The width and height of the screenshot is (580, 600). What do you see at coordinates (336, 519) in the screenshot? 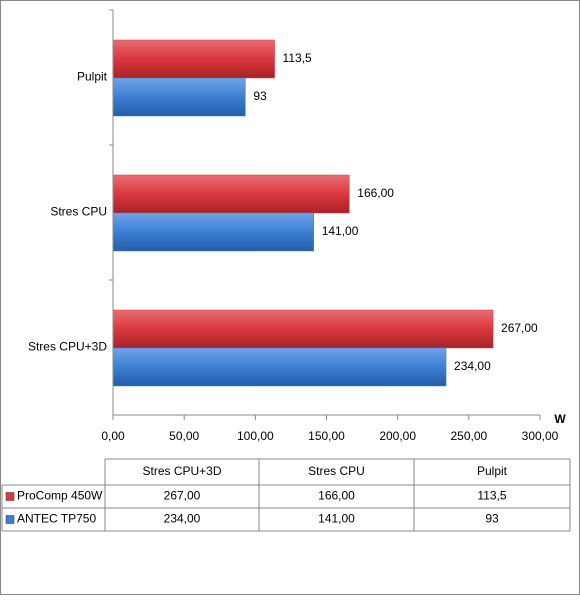
I see `table-cell: 141,00` at bounding box center [336, 519].